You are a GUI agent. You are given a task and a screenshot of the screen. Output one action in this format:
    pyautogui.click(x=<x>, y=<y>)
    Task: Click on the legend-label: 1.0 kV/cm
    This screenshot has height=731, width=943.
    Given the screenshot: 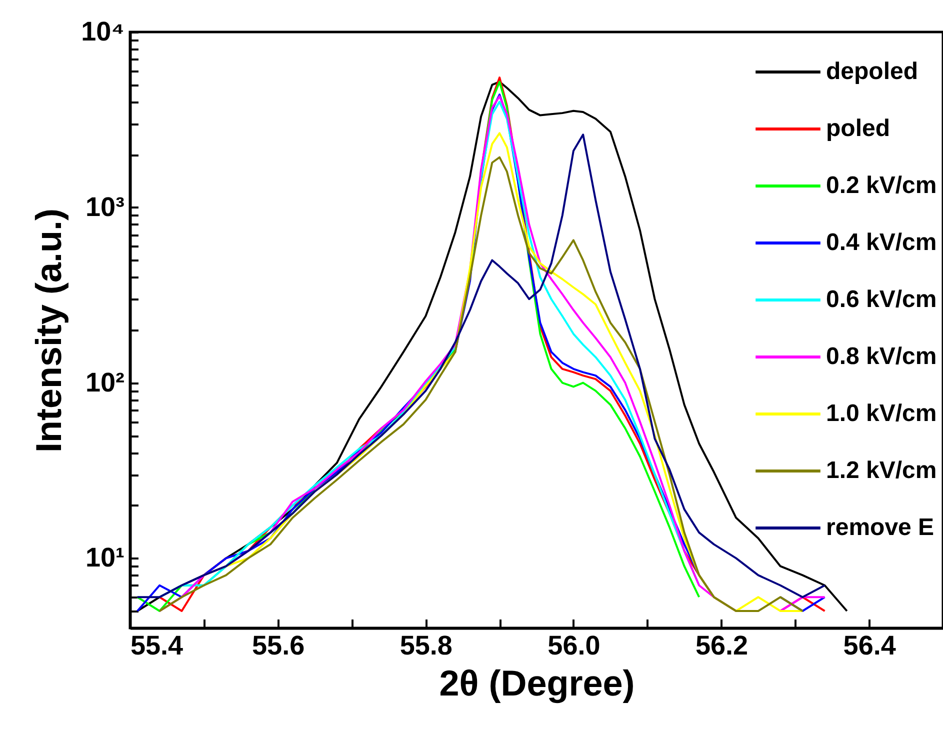 What is the action you would take?
    pyautogui.click(x=881, y=413)
    